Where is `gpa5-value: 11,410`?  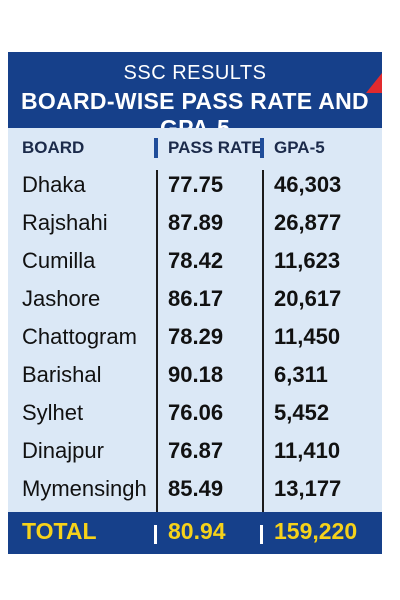 gpa5-value: 11,410 is located at coordinates (307, 450).